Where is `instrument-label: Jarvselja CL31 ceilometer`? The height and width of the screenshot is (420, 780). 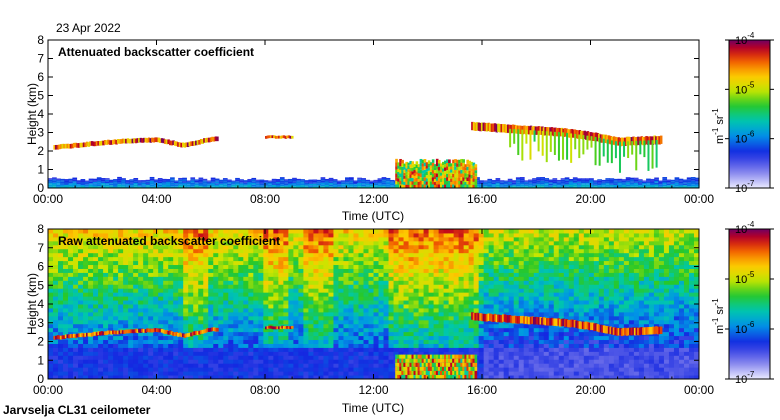 instrument-label: Jarvselja CL31 ceilometer is located at coordinates (77, 410).